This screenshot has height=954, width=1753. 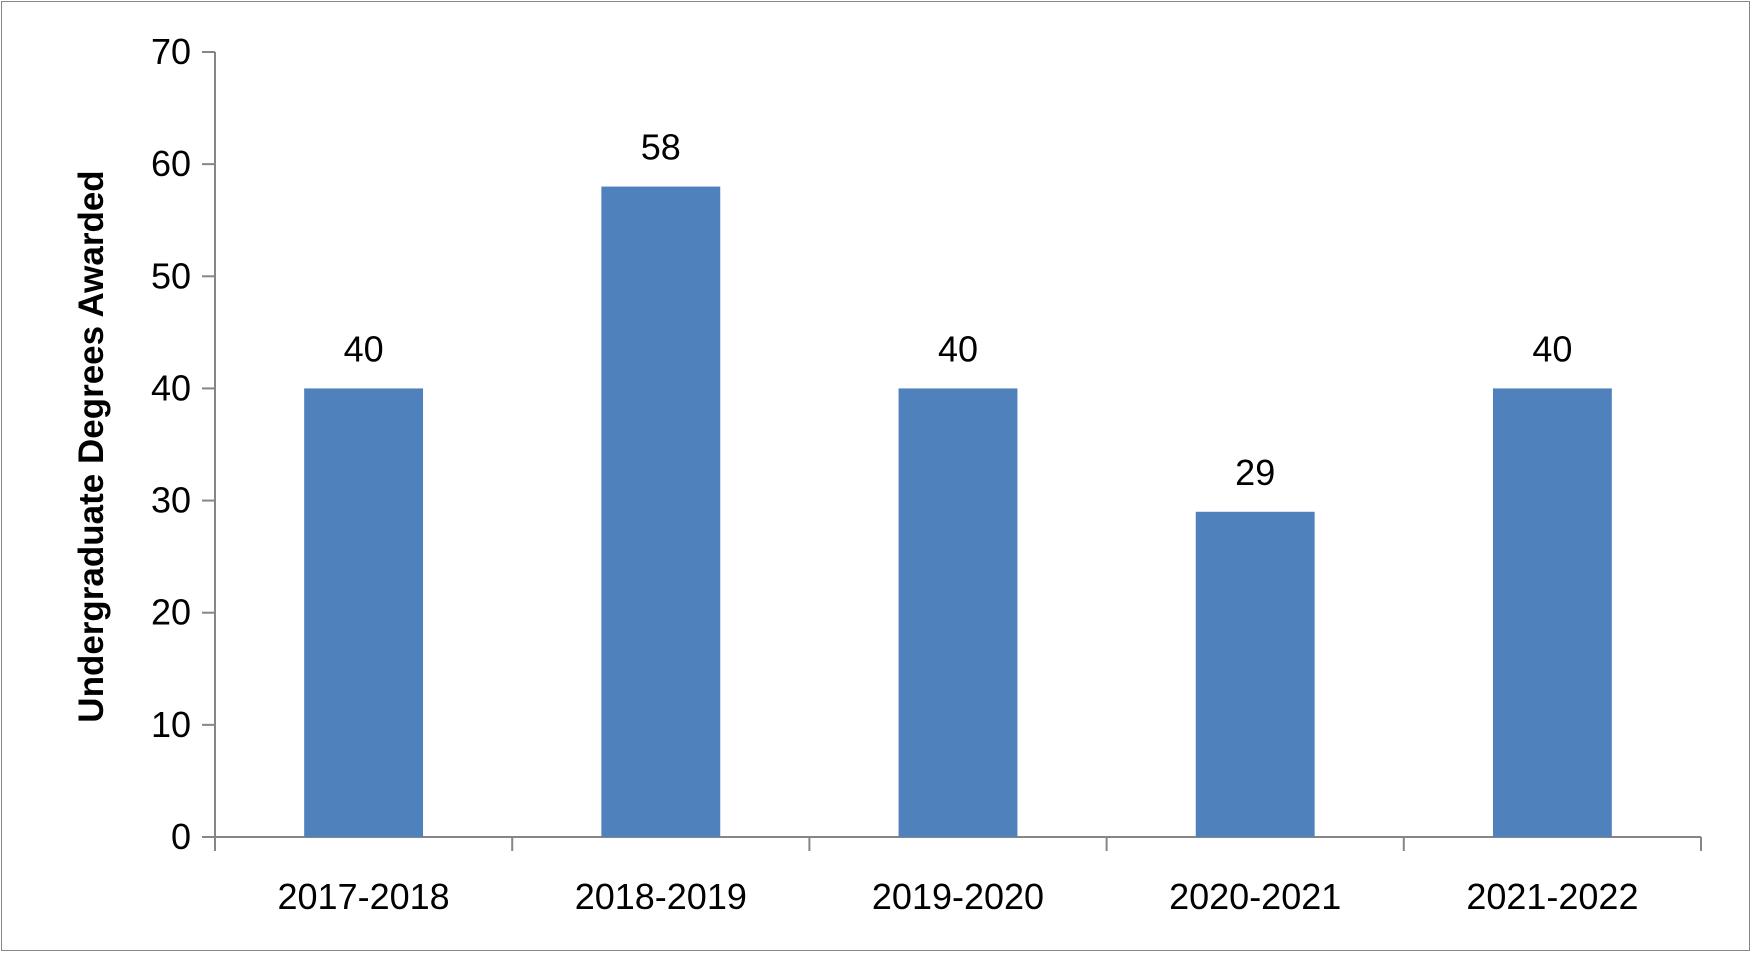 What do you see at coordinates (171, 387) in the screenshot?
I see `y-tick-label: 40` at bounding box center [171, 387].